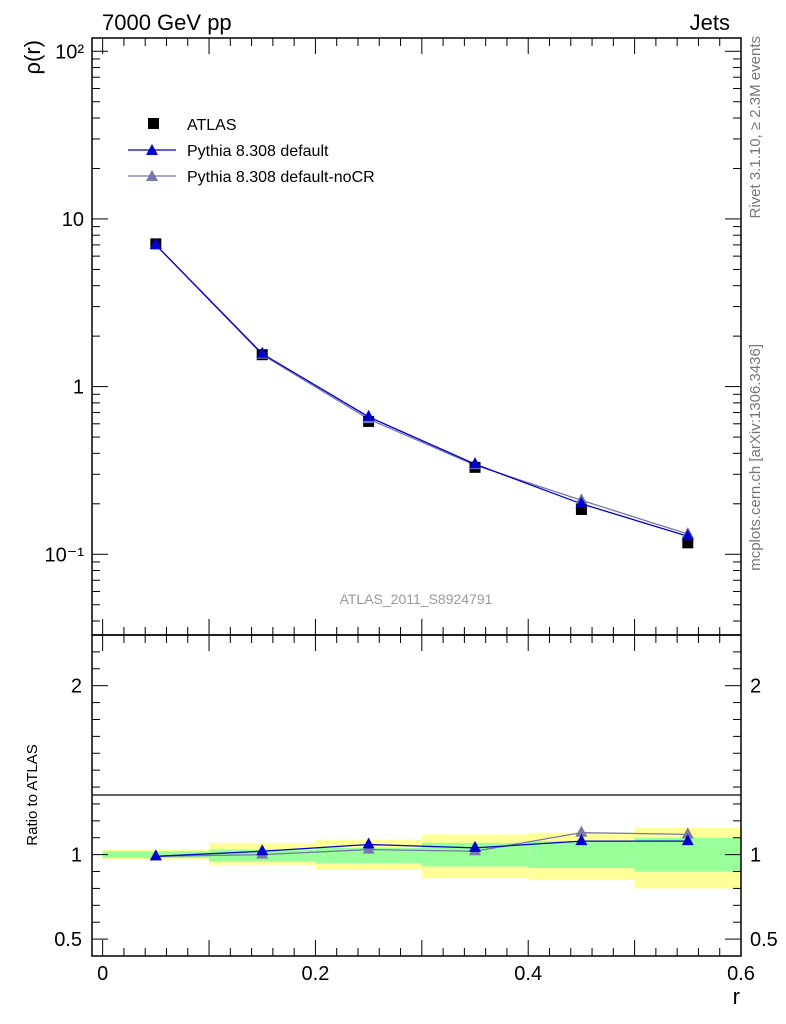 The image size is (786, 1024). Describe the element at coordinates (32, 794) in the screenshot. I see `ratio-y-axis-label: Ratio to ATLAS` at that location.